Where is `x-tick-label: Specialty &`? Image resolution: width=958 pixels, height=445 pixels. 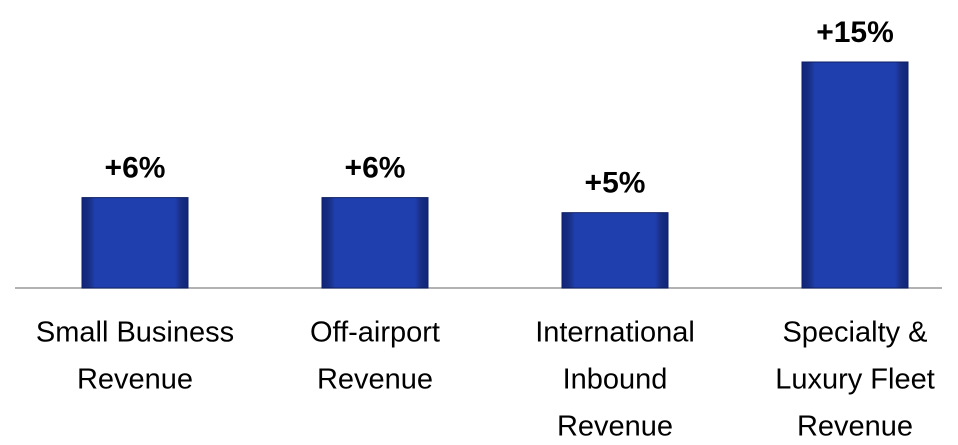 x-tick-label: Specialty & is located at coordinates (854, 333).